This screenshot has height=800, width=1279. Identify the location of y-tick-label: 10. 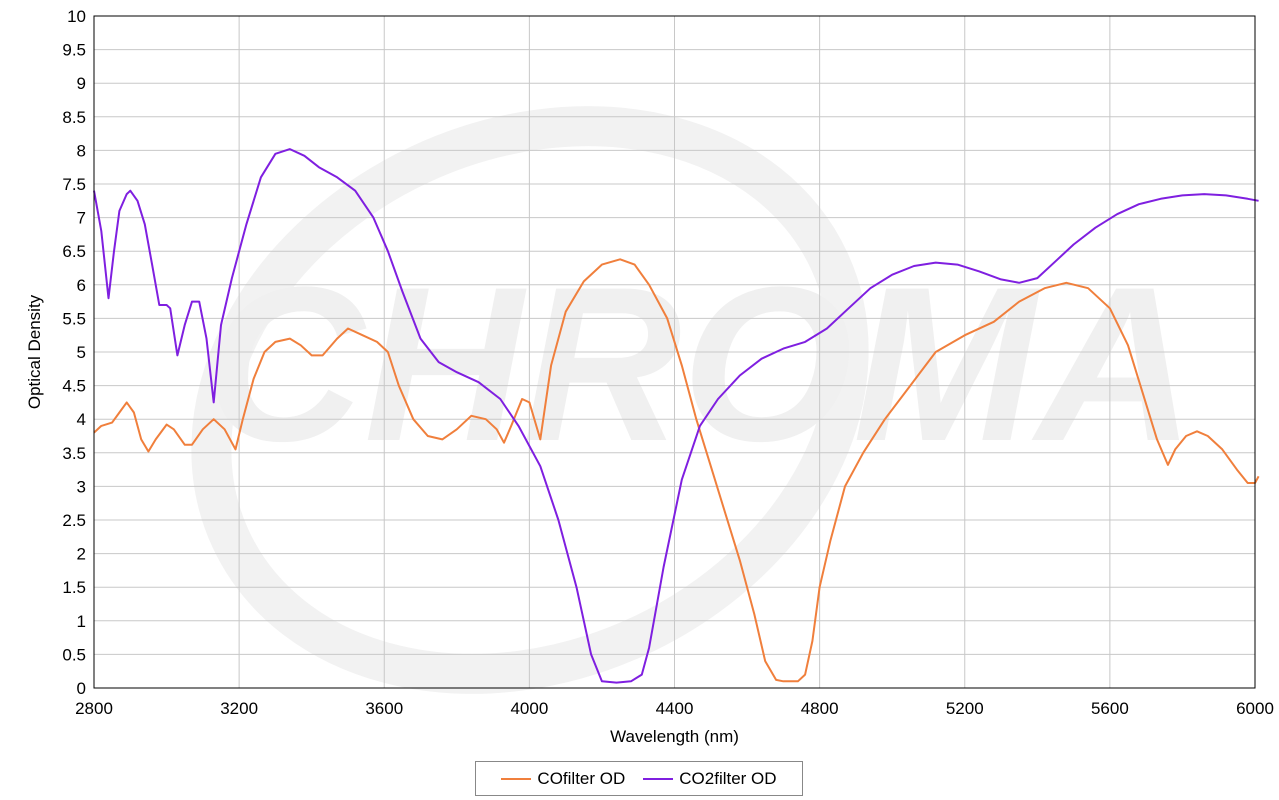
(76, 16).